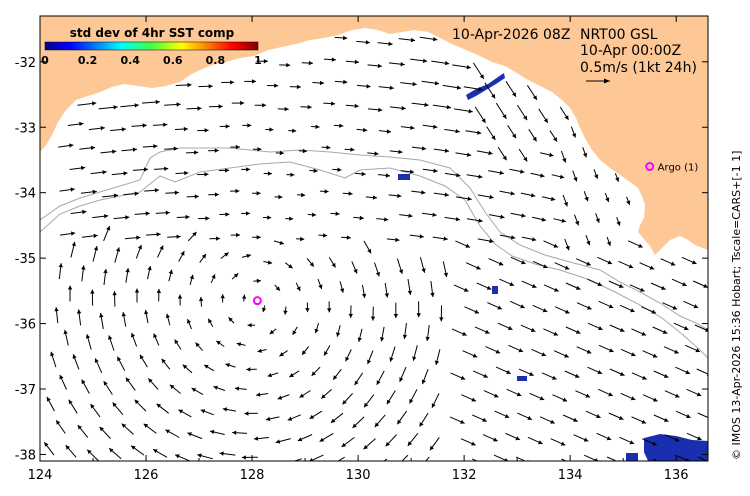 The height and width of the screenshot is (496, 750). What do you see at coordinates (151, 46) in the screenshot?
I see `colorbar-gradient` at bounding box center [151, 46].